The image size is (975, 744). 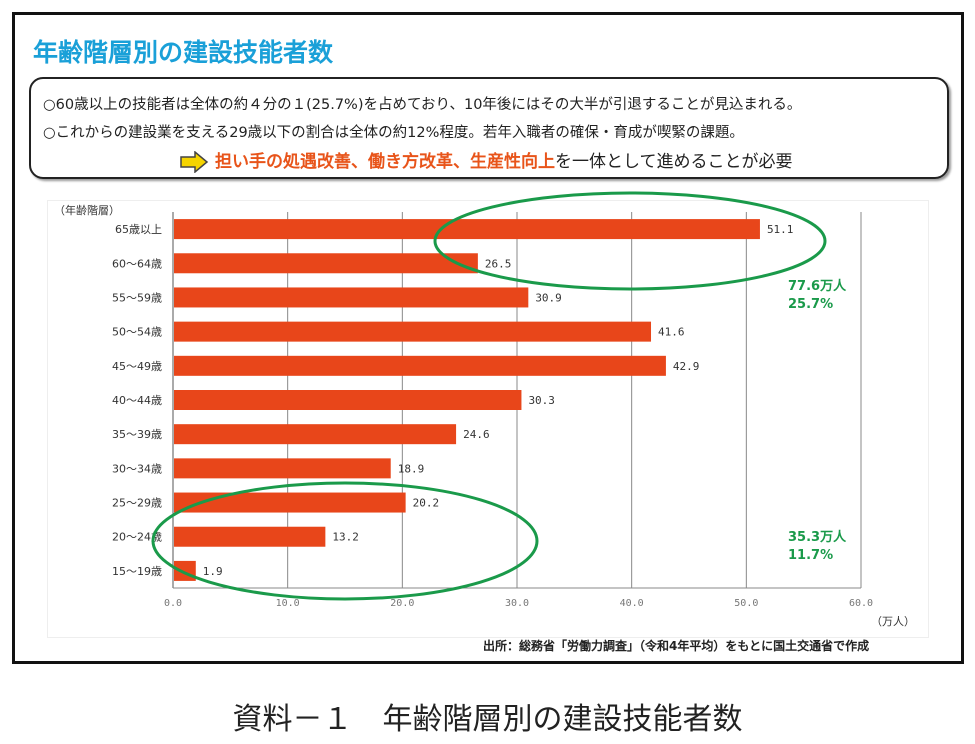 I want to click on x-tick-label: 50.0, so click(x=746, y=603).